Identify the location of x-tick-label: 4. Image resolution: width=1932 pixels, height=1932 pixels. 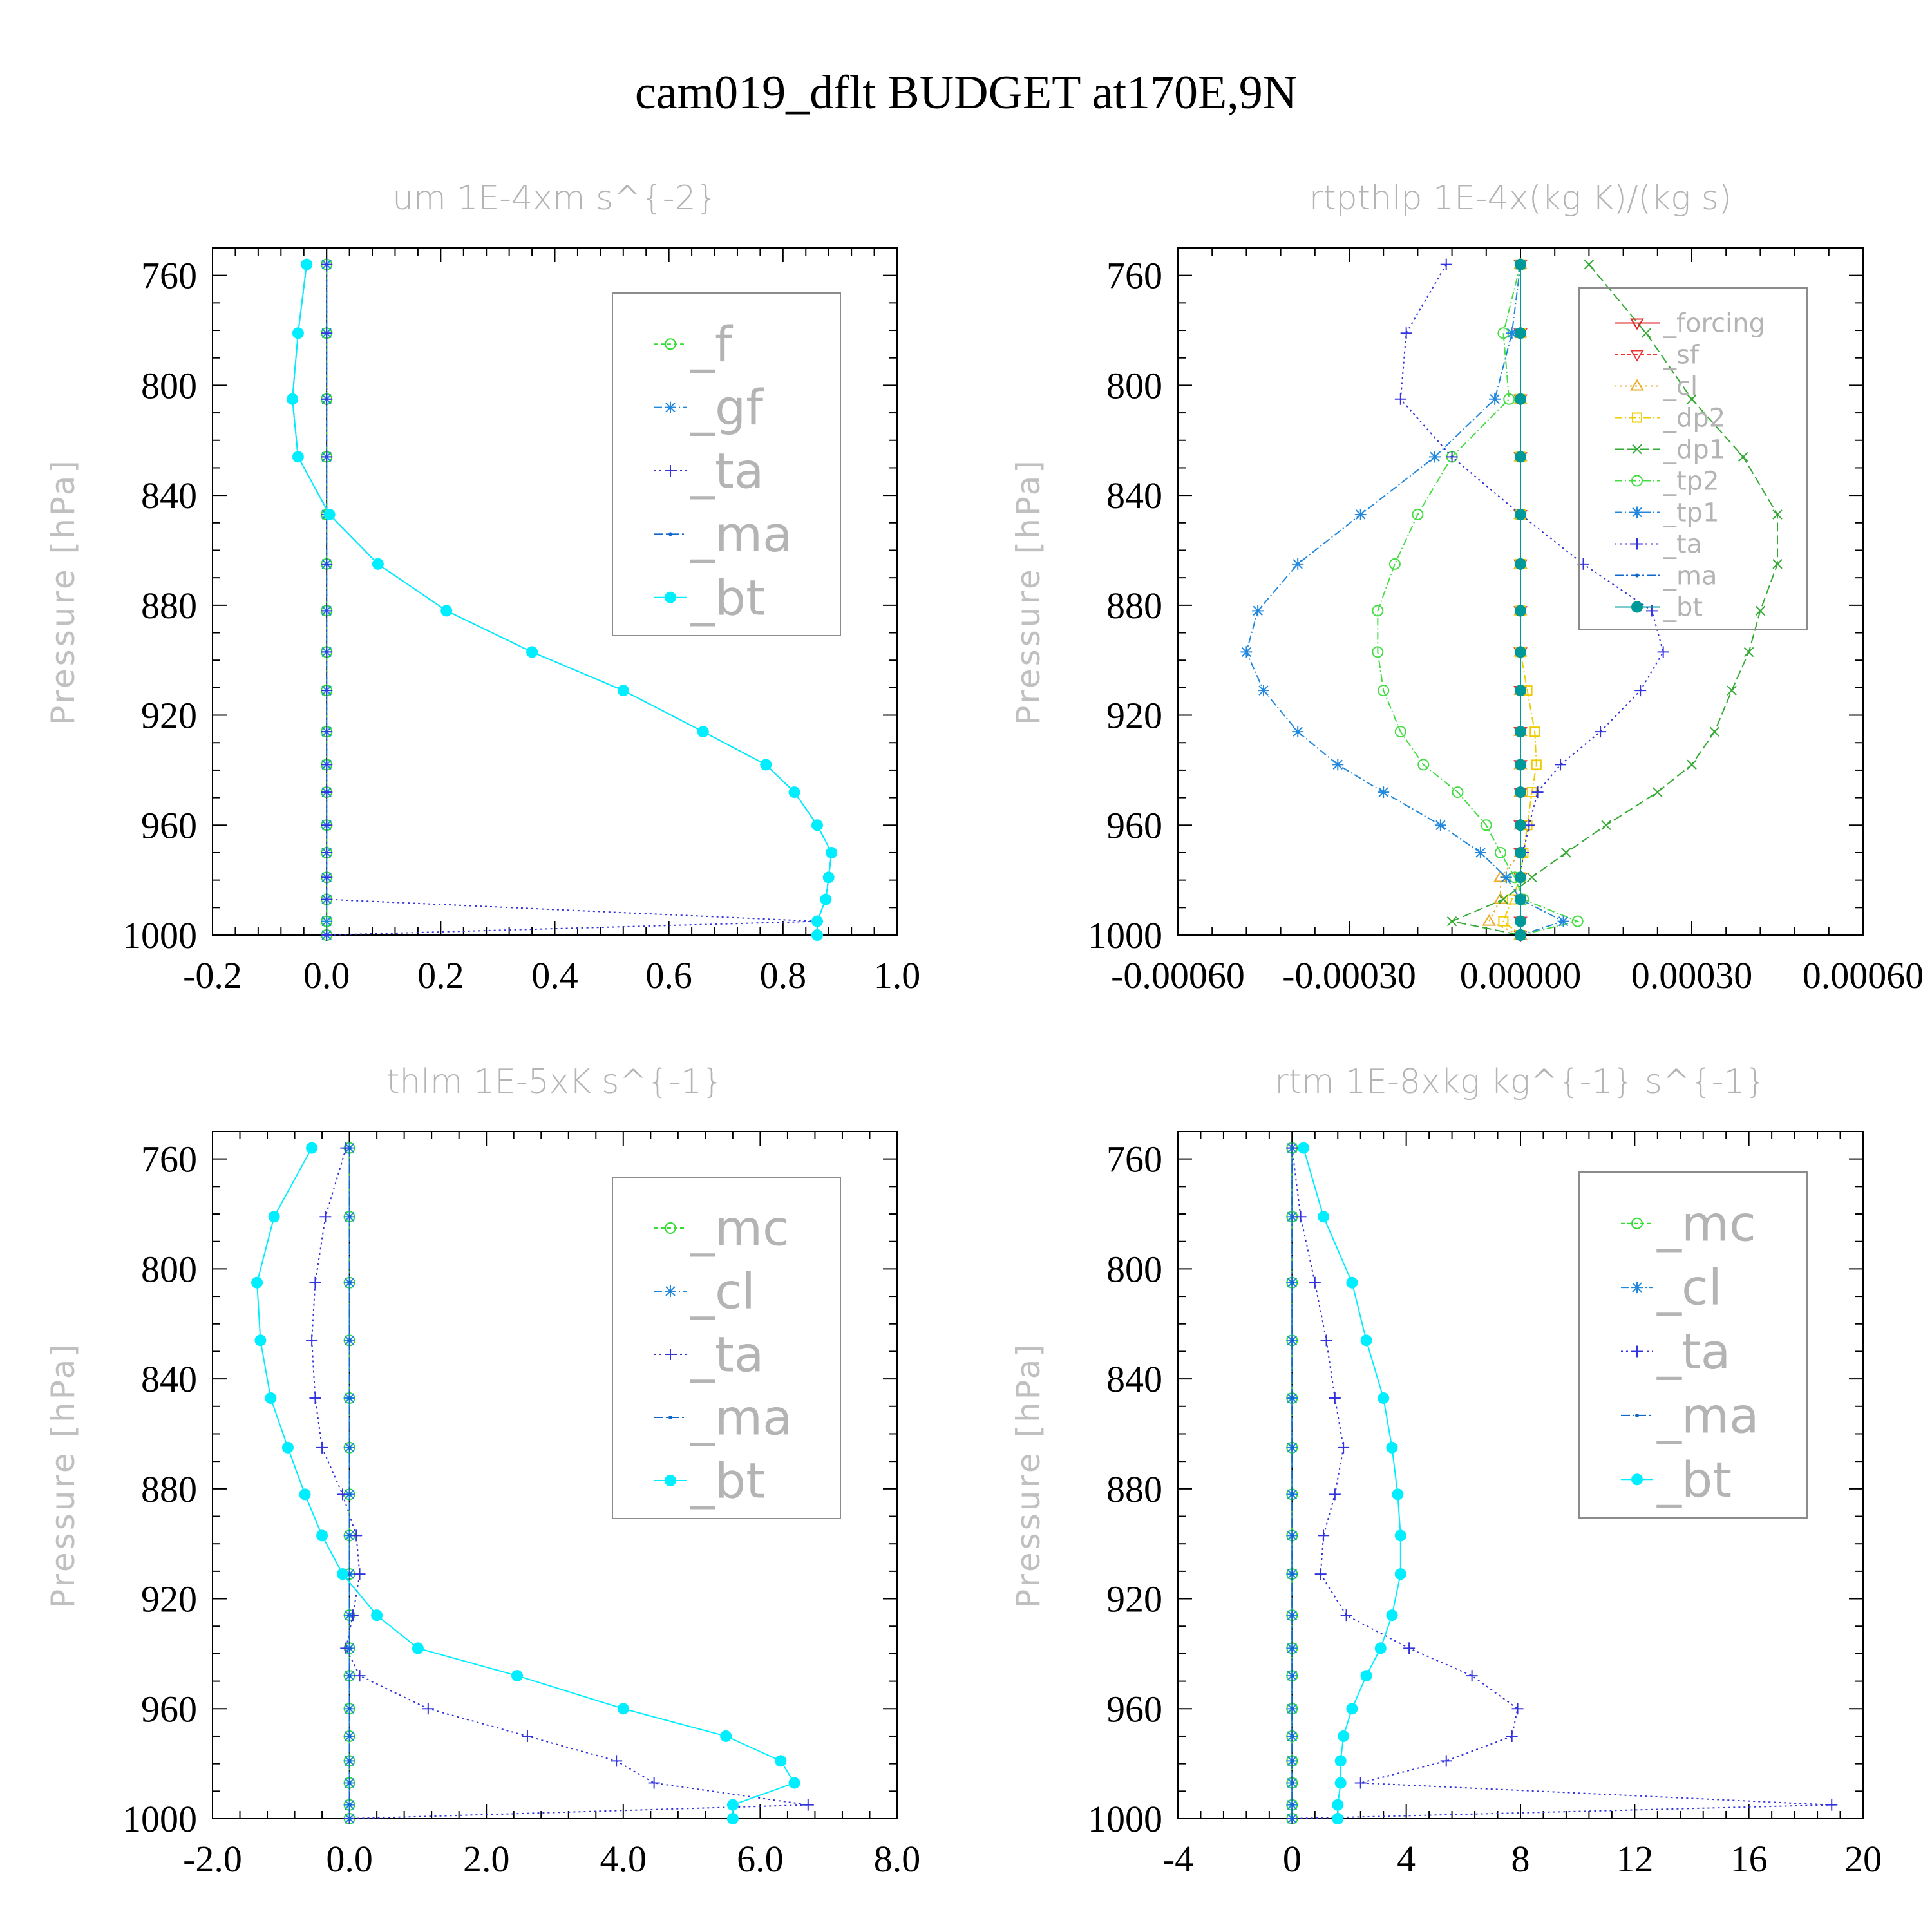
(1407, 1859).